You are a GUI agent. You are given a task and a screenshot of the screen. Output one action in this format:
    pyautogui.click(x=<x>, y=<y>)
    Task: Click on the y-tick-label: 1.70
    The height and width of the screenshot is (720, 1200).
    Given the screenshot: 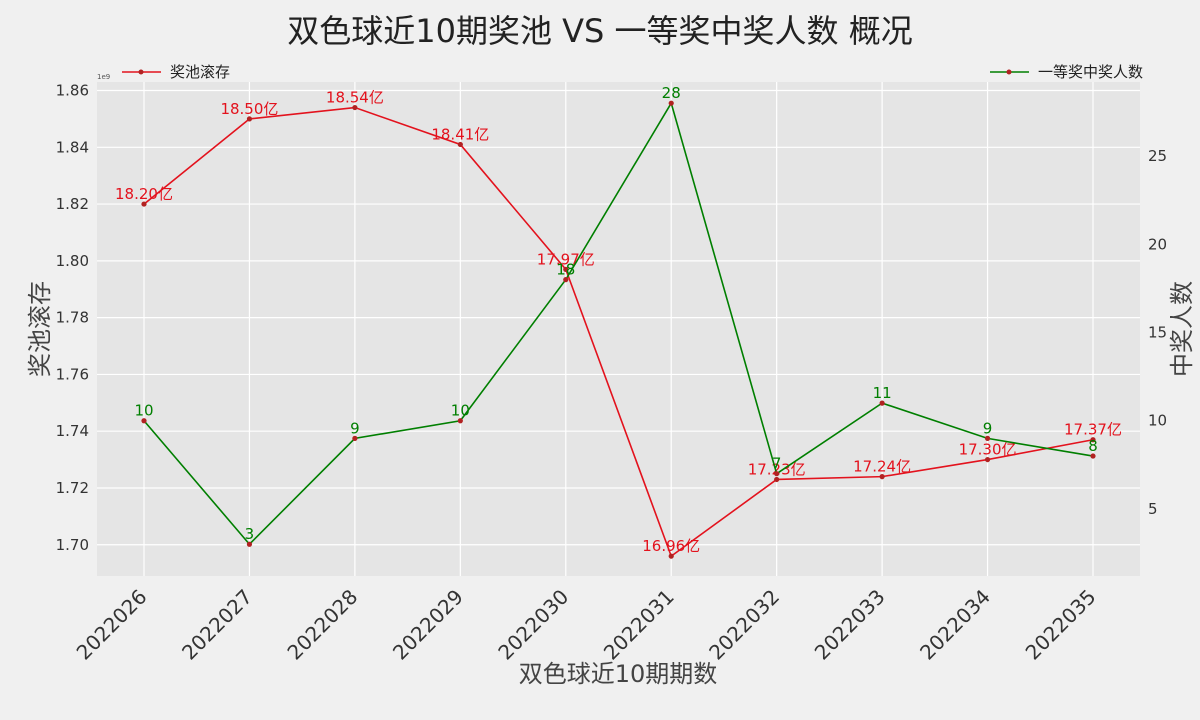 What is the action you would take?
    pyautogui.click(x=72, y=545)
    